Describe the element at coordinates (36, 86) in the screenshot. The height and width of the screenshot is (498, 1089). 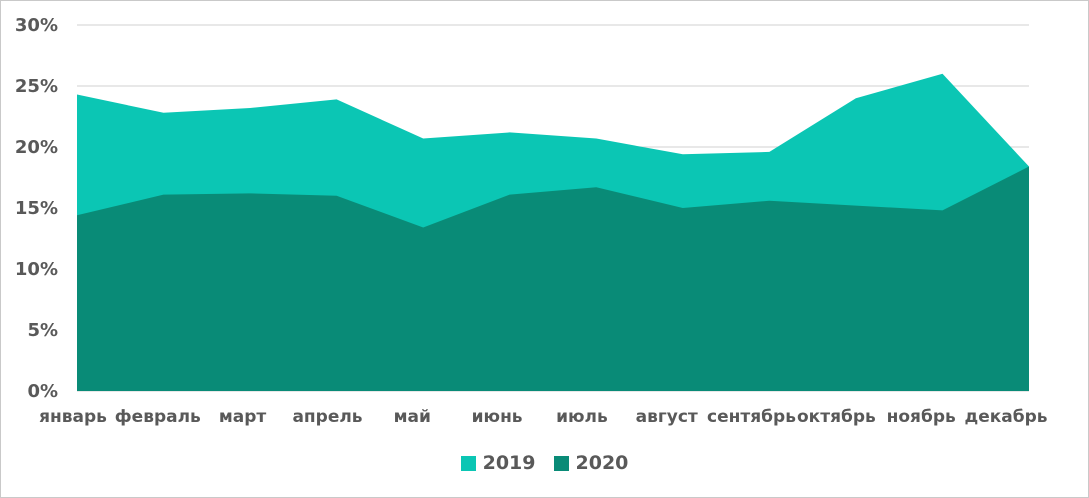
I see `y-axis-label-25%: 25%` at that location.